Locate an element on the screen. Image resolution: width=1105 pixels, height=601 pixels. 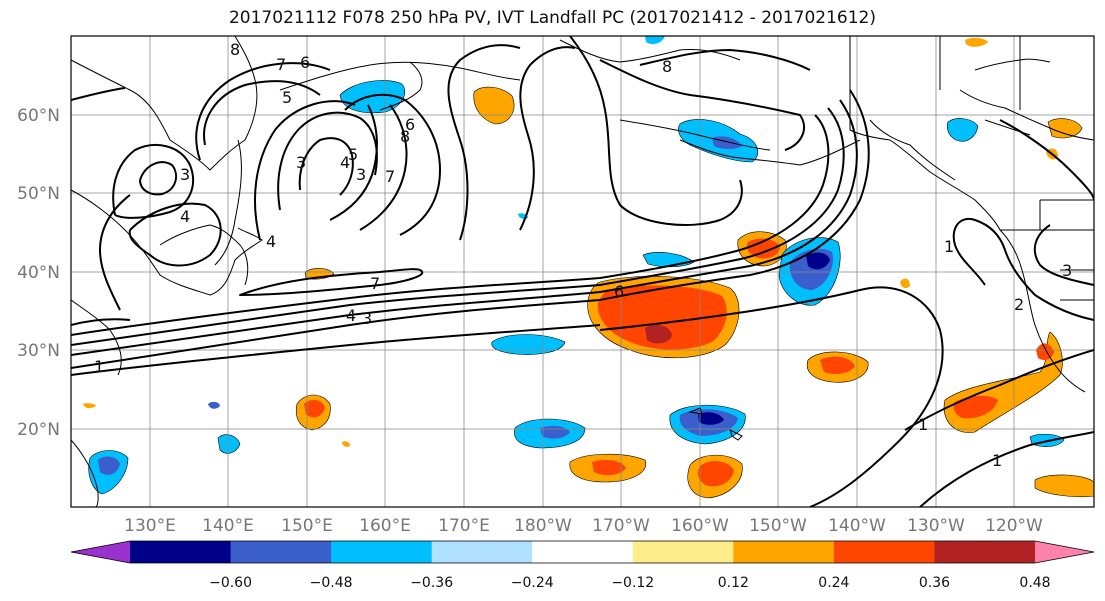
colorbar-outline is located at coordinates (582, 552).